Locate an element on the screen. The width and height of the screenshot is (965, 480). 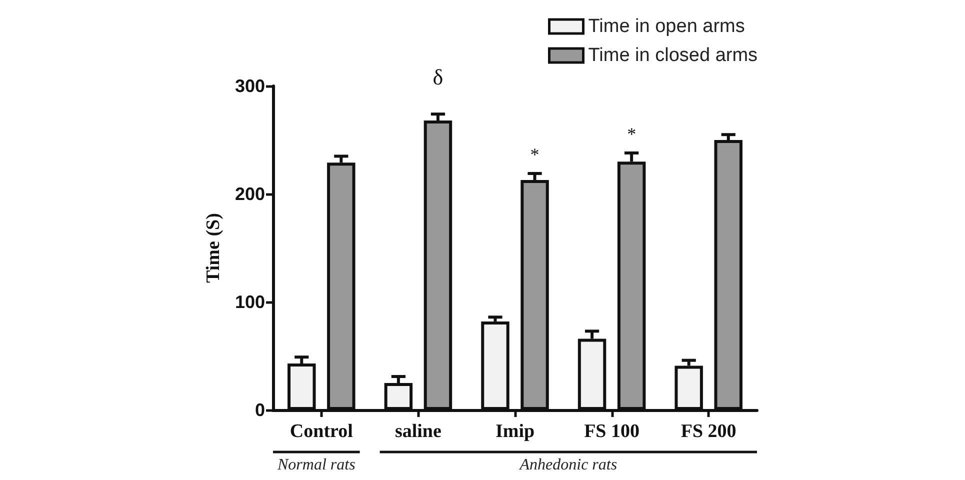
y-tick-label: 200 is located at coordinates (249, 194).